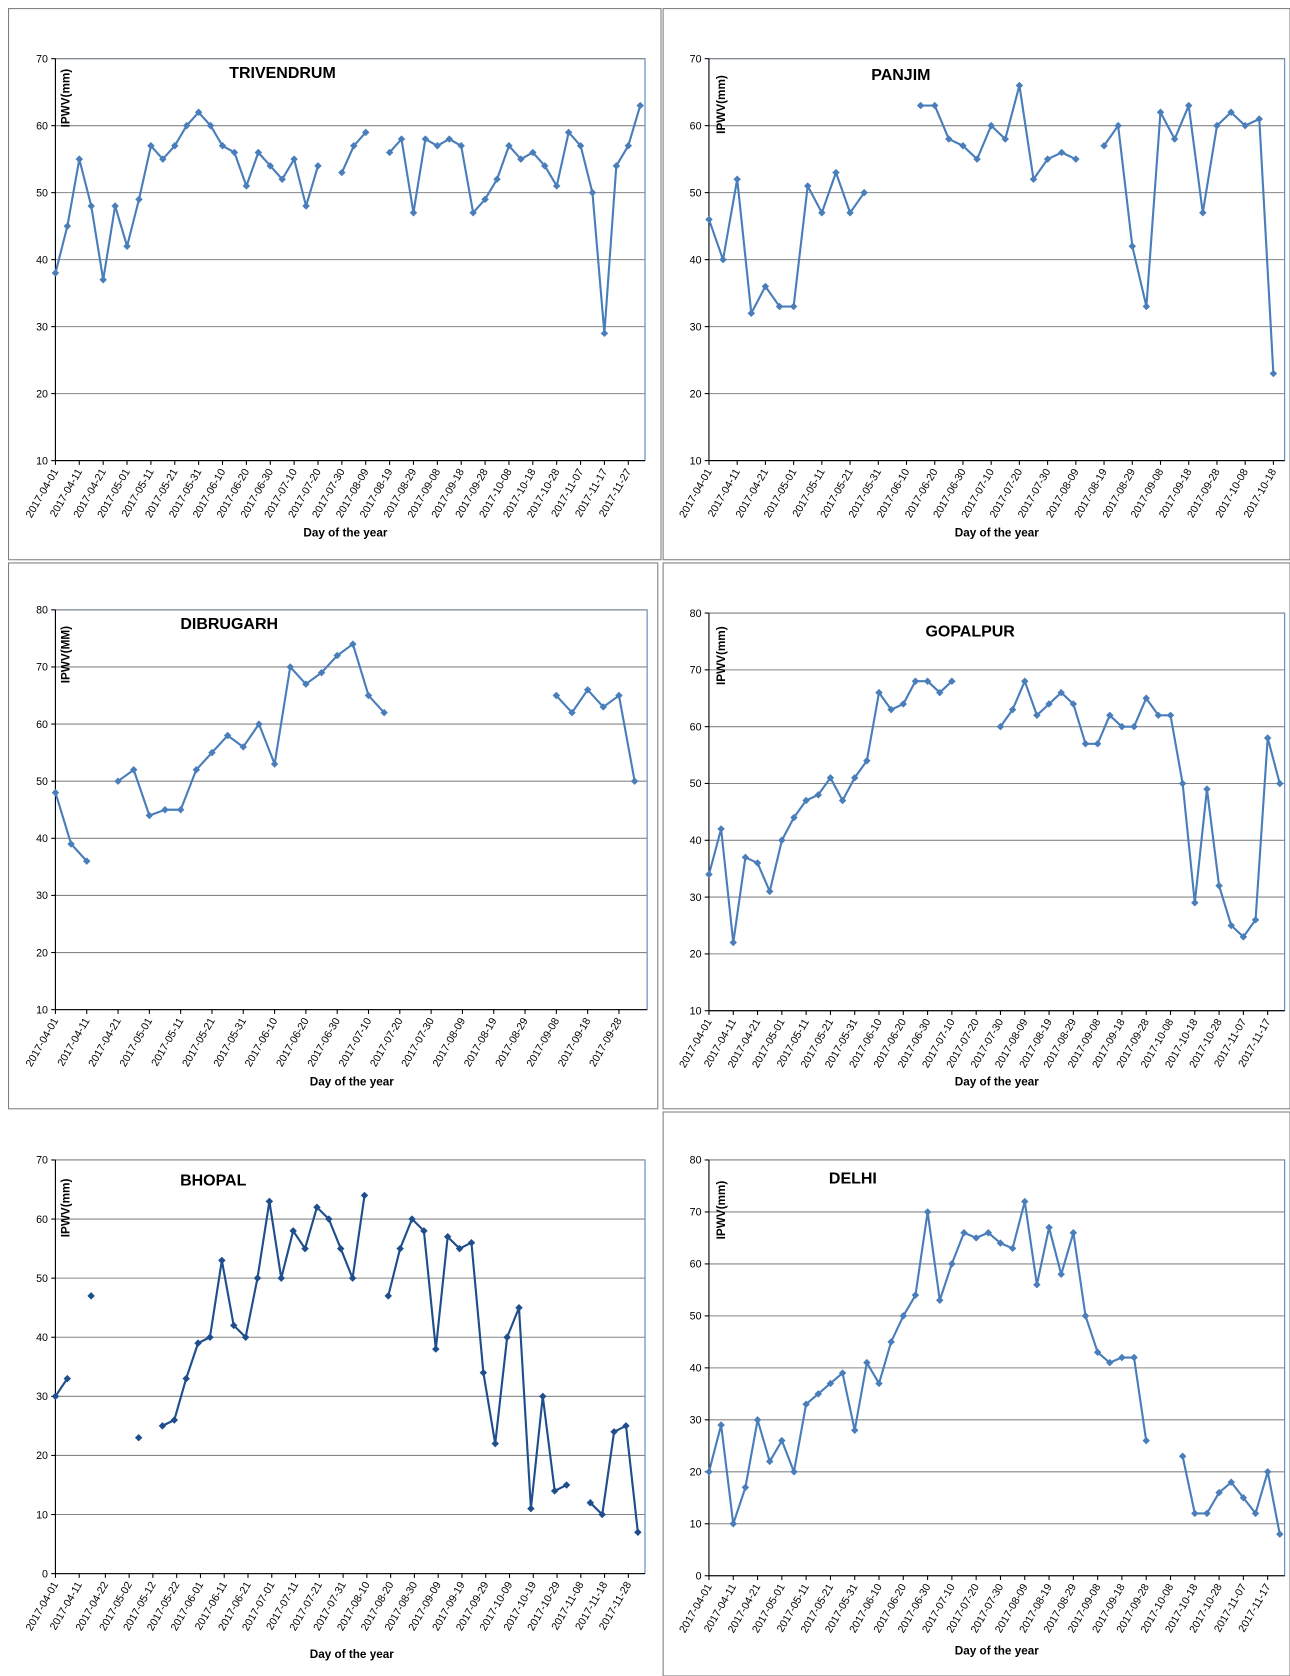 The image size is (1290, 1676). What do you see at coordinates (606, 1042) in the screenshot?
I see `x-tick-label: 2017-09-28` at bounding box center [606, 1042].